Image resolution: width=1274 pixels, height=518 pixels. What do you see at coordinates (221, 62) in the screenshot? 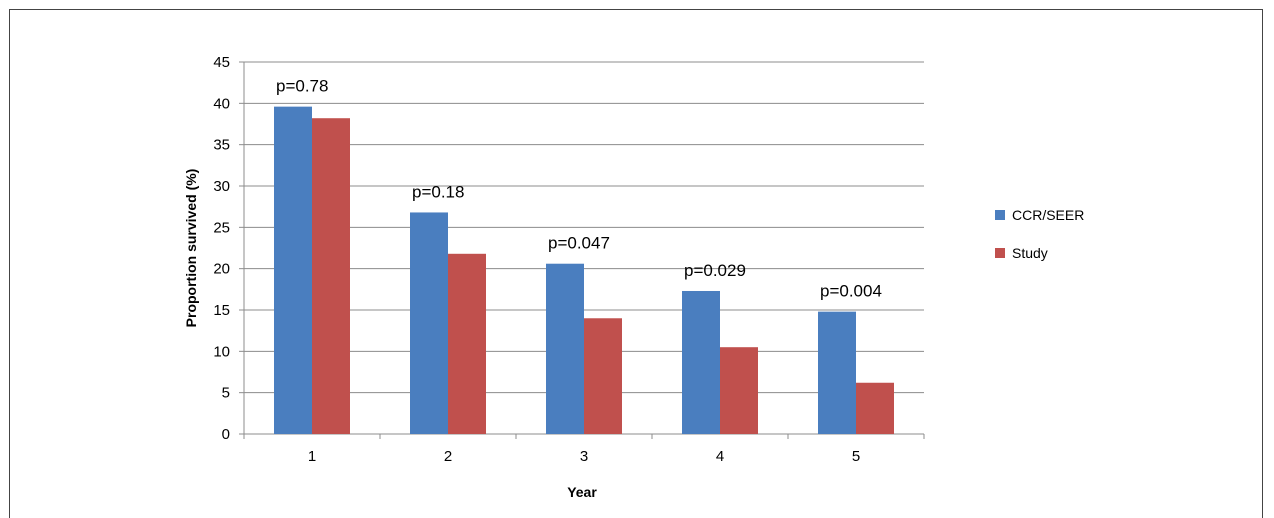
I see `y-tick-45: 45` at bounding box center [221, 62].